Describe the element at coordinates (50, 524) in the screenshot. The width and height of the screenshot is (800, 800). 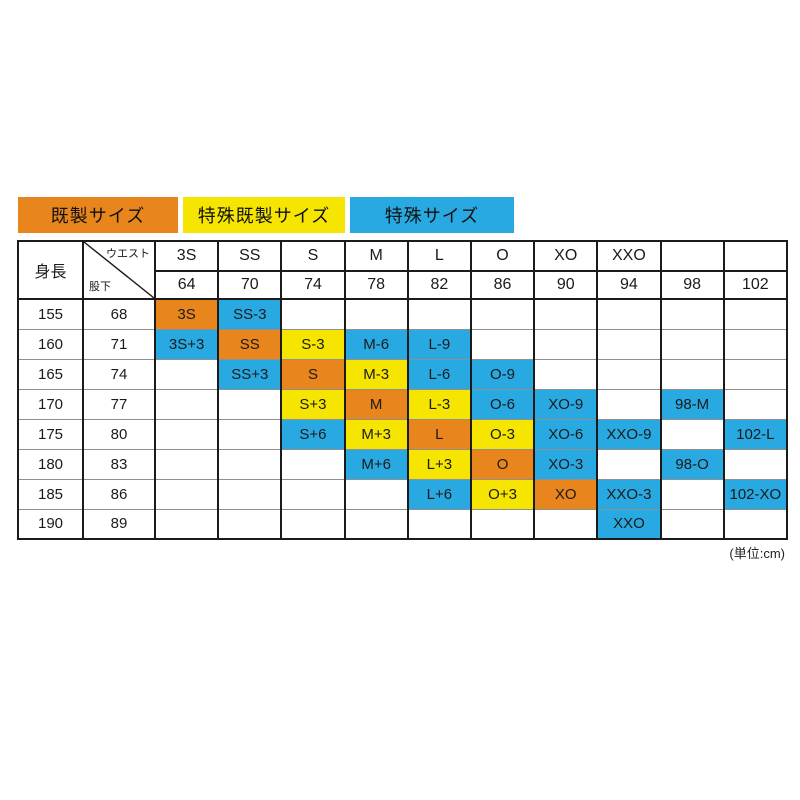
I see `height-cell: 190` at that location.